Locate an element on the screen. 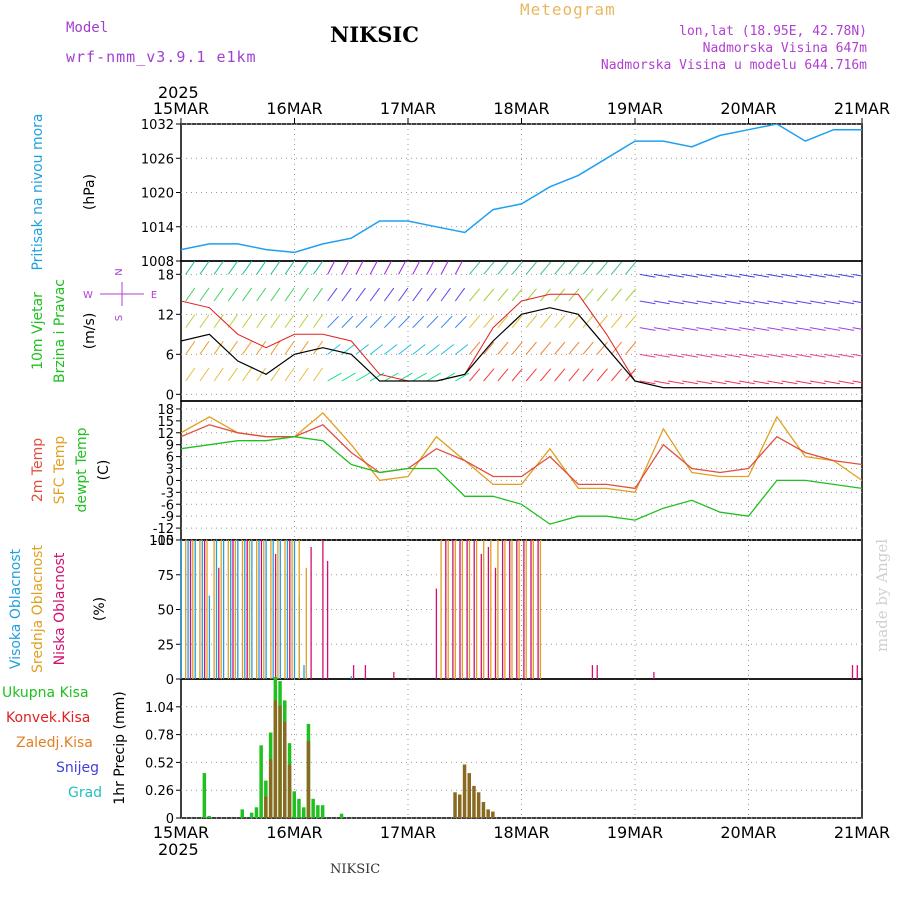  top-date-label: 17MAR is located at coordinates (408, 108).